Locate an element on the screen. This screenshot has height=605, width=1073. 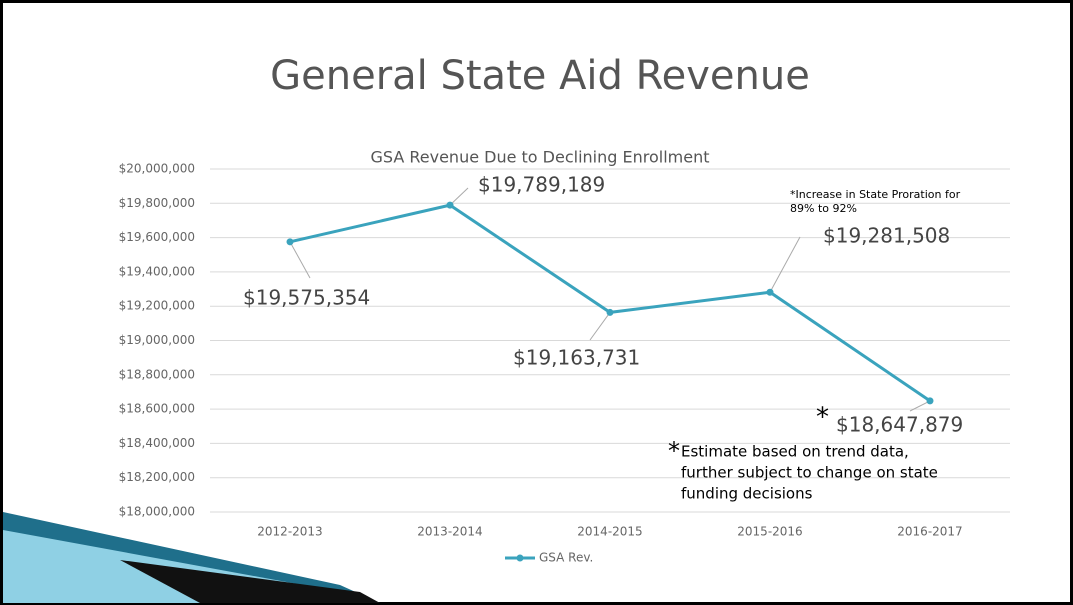
y-tick-label: $18,400,000 is located at coordinates (157, 443).